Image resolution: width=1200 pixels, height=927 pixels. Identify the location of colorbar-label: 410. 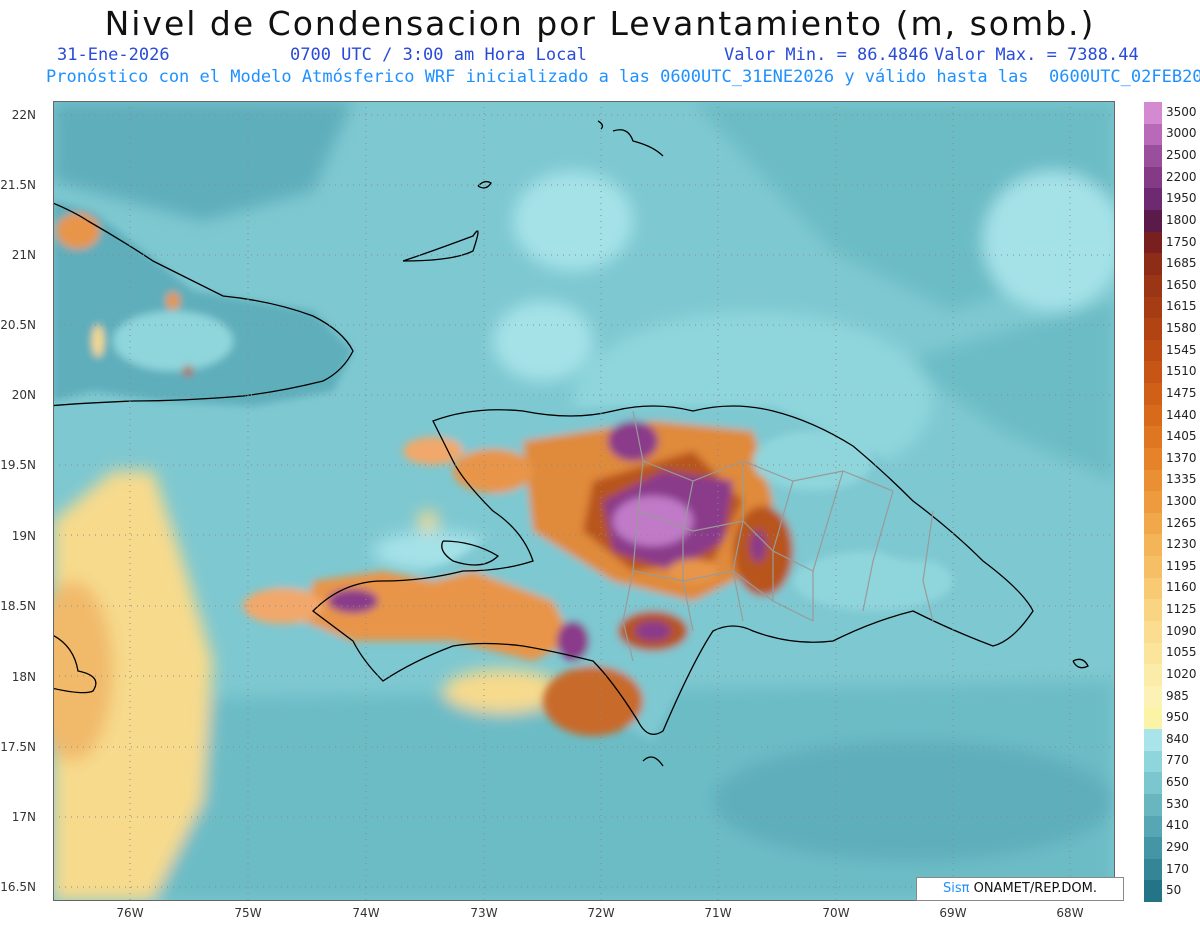
(1177, 825).